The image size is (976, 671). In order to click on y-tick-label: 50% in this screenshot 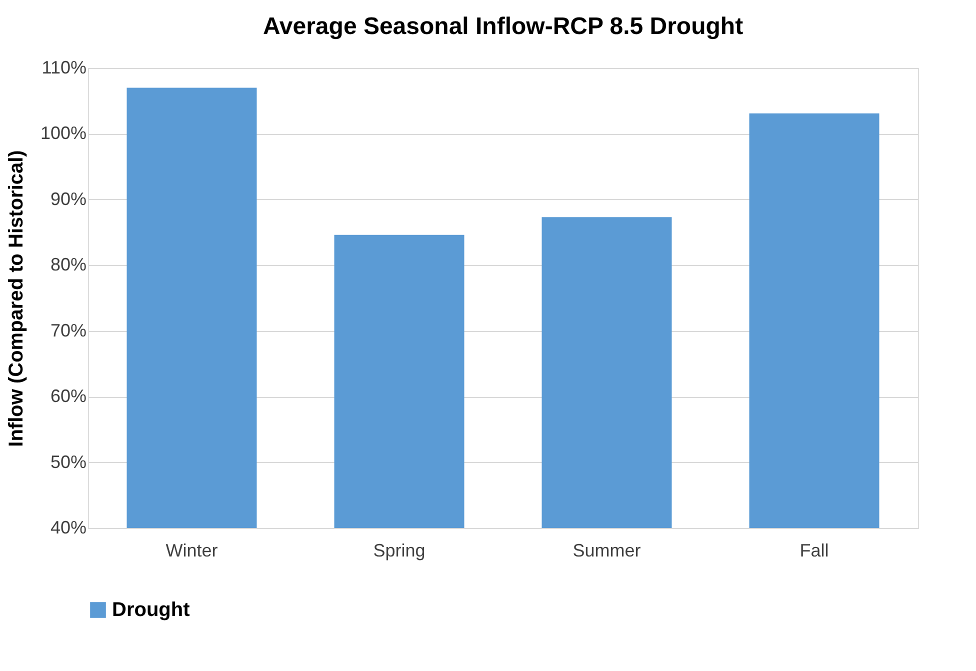, I will do `click(68, 462)`.